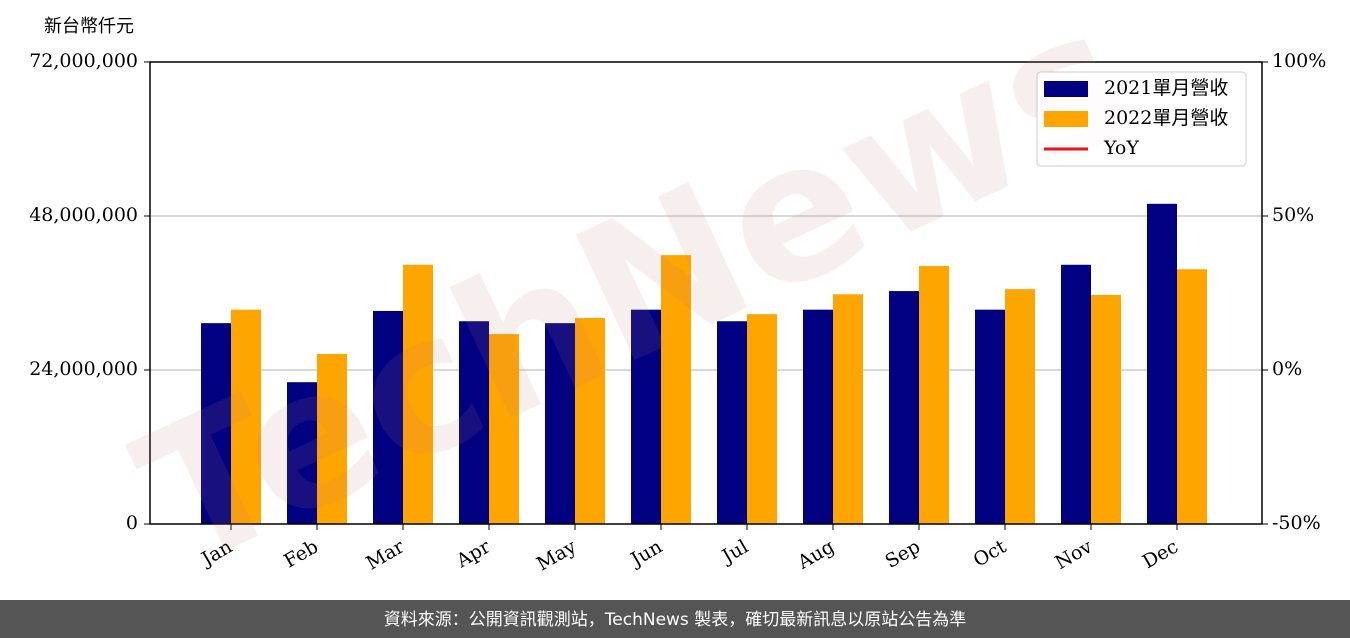 This screenshot has height=638, width=1350. Describe the element at coordinates (1166, 118) in the screenshot. I see `legend-label: 2022單月營收` at that location.